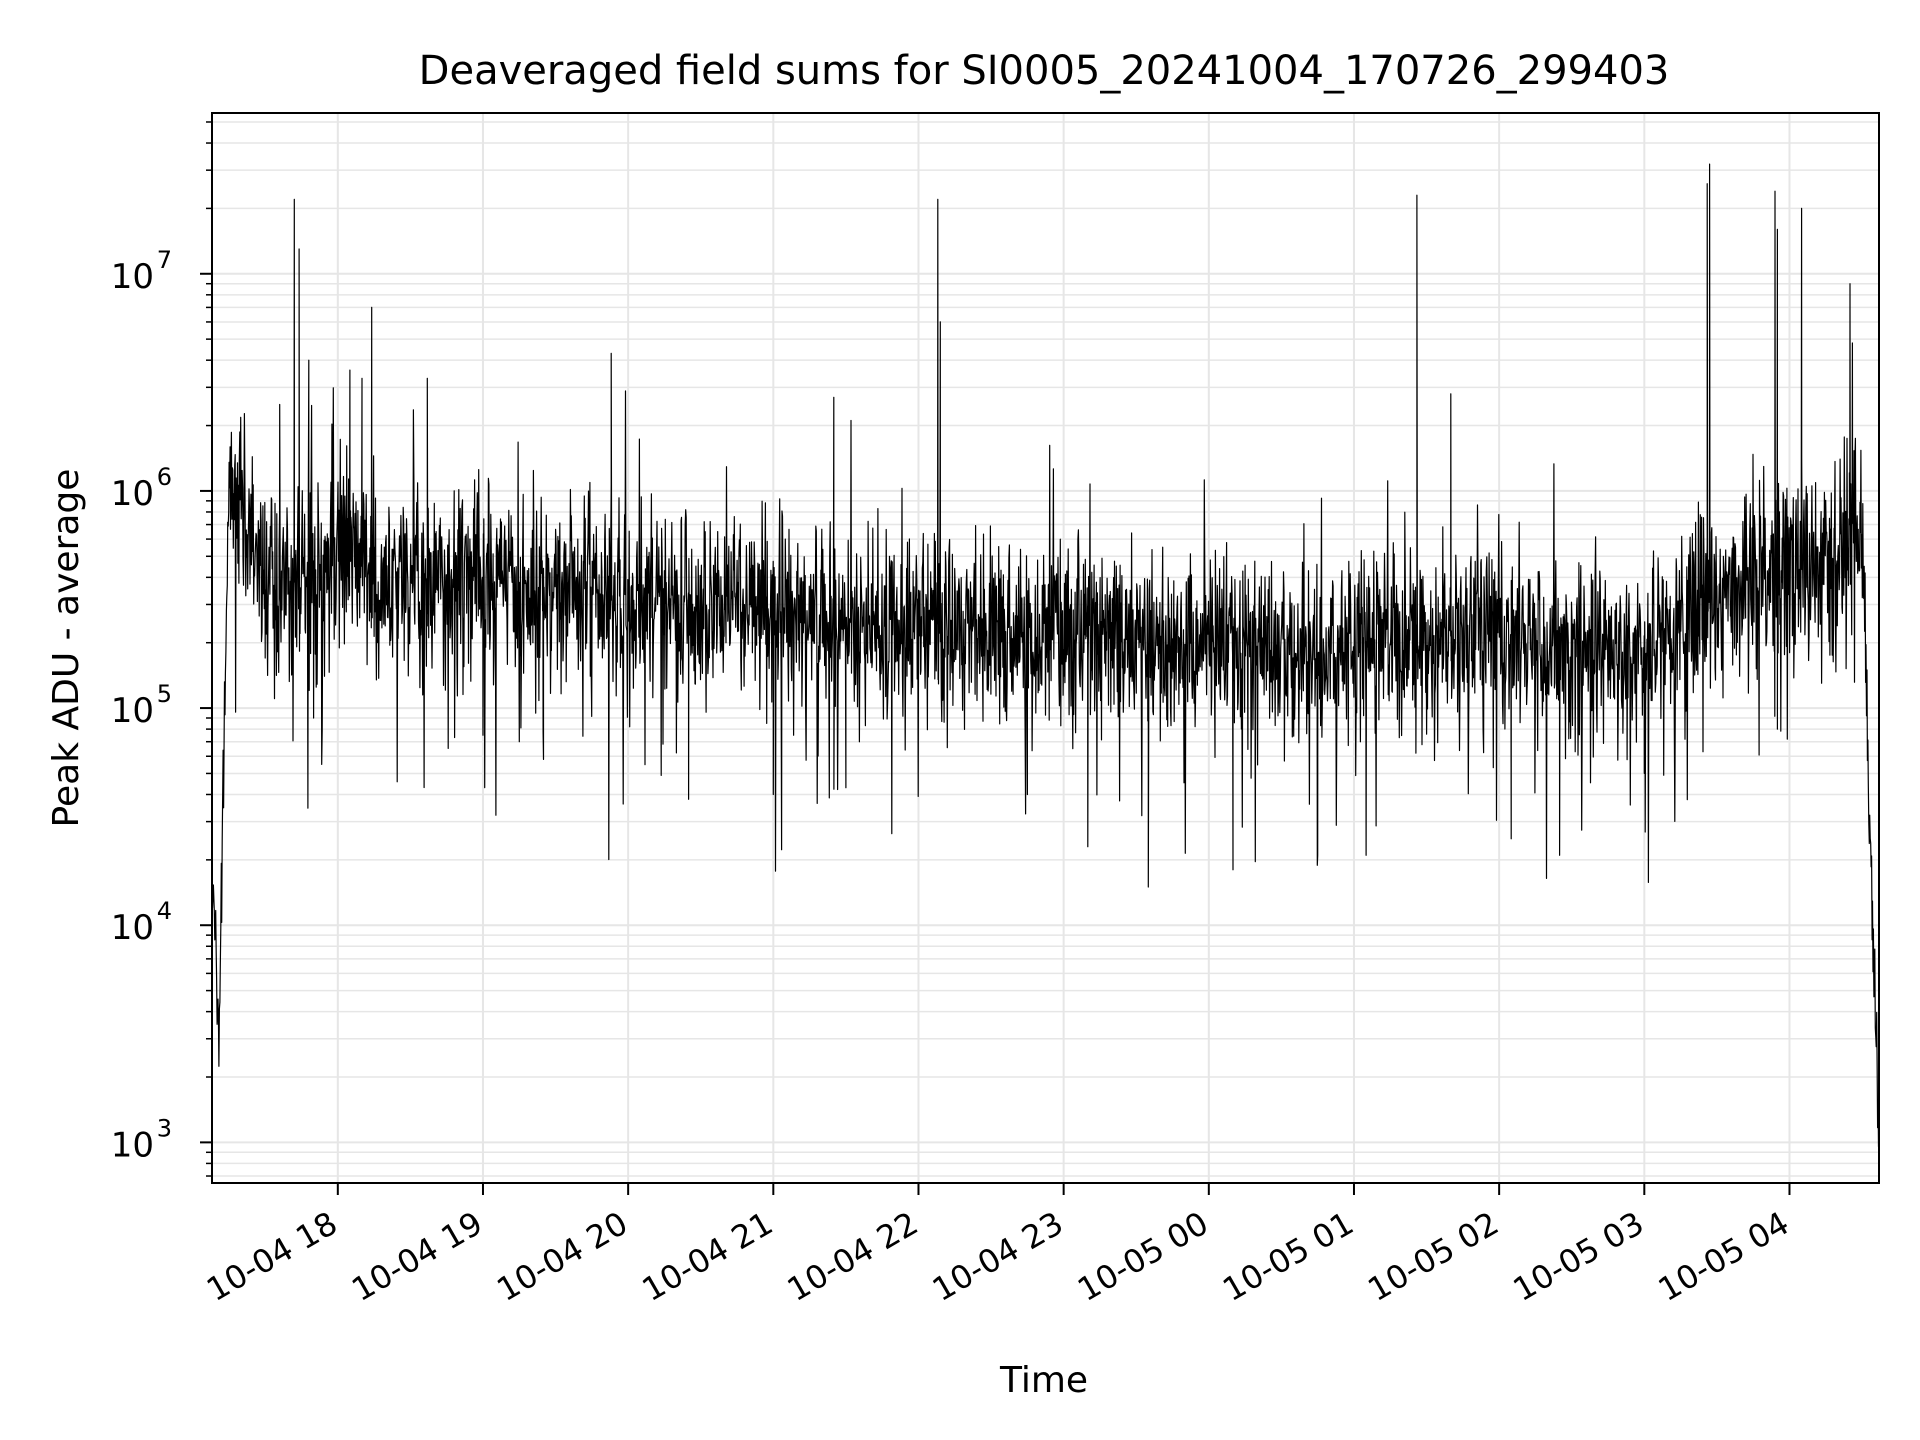 Image resolution: width=1920 pixels, height=1440 pixels. Describe the element at coordinates (164, 911) in the screenshot. I see `y-tick-exponent: 4` at that location.